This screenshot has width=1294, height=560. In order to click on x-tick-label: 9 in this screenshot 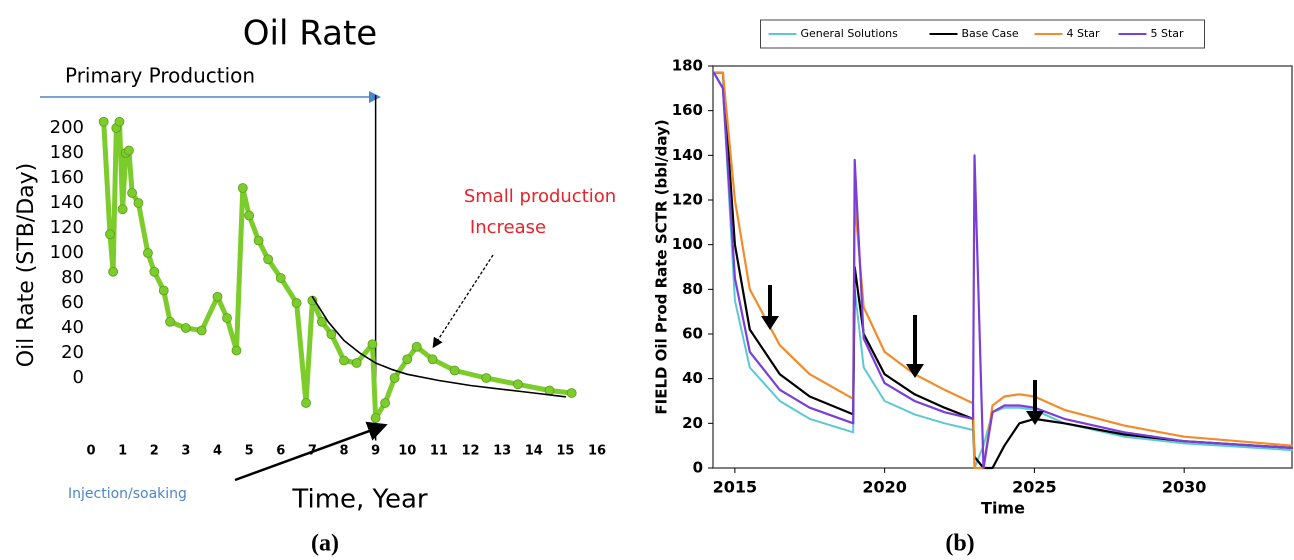, I will do `click(375, 451)`.